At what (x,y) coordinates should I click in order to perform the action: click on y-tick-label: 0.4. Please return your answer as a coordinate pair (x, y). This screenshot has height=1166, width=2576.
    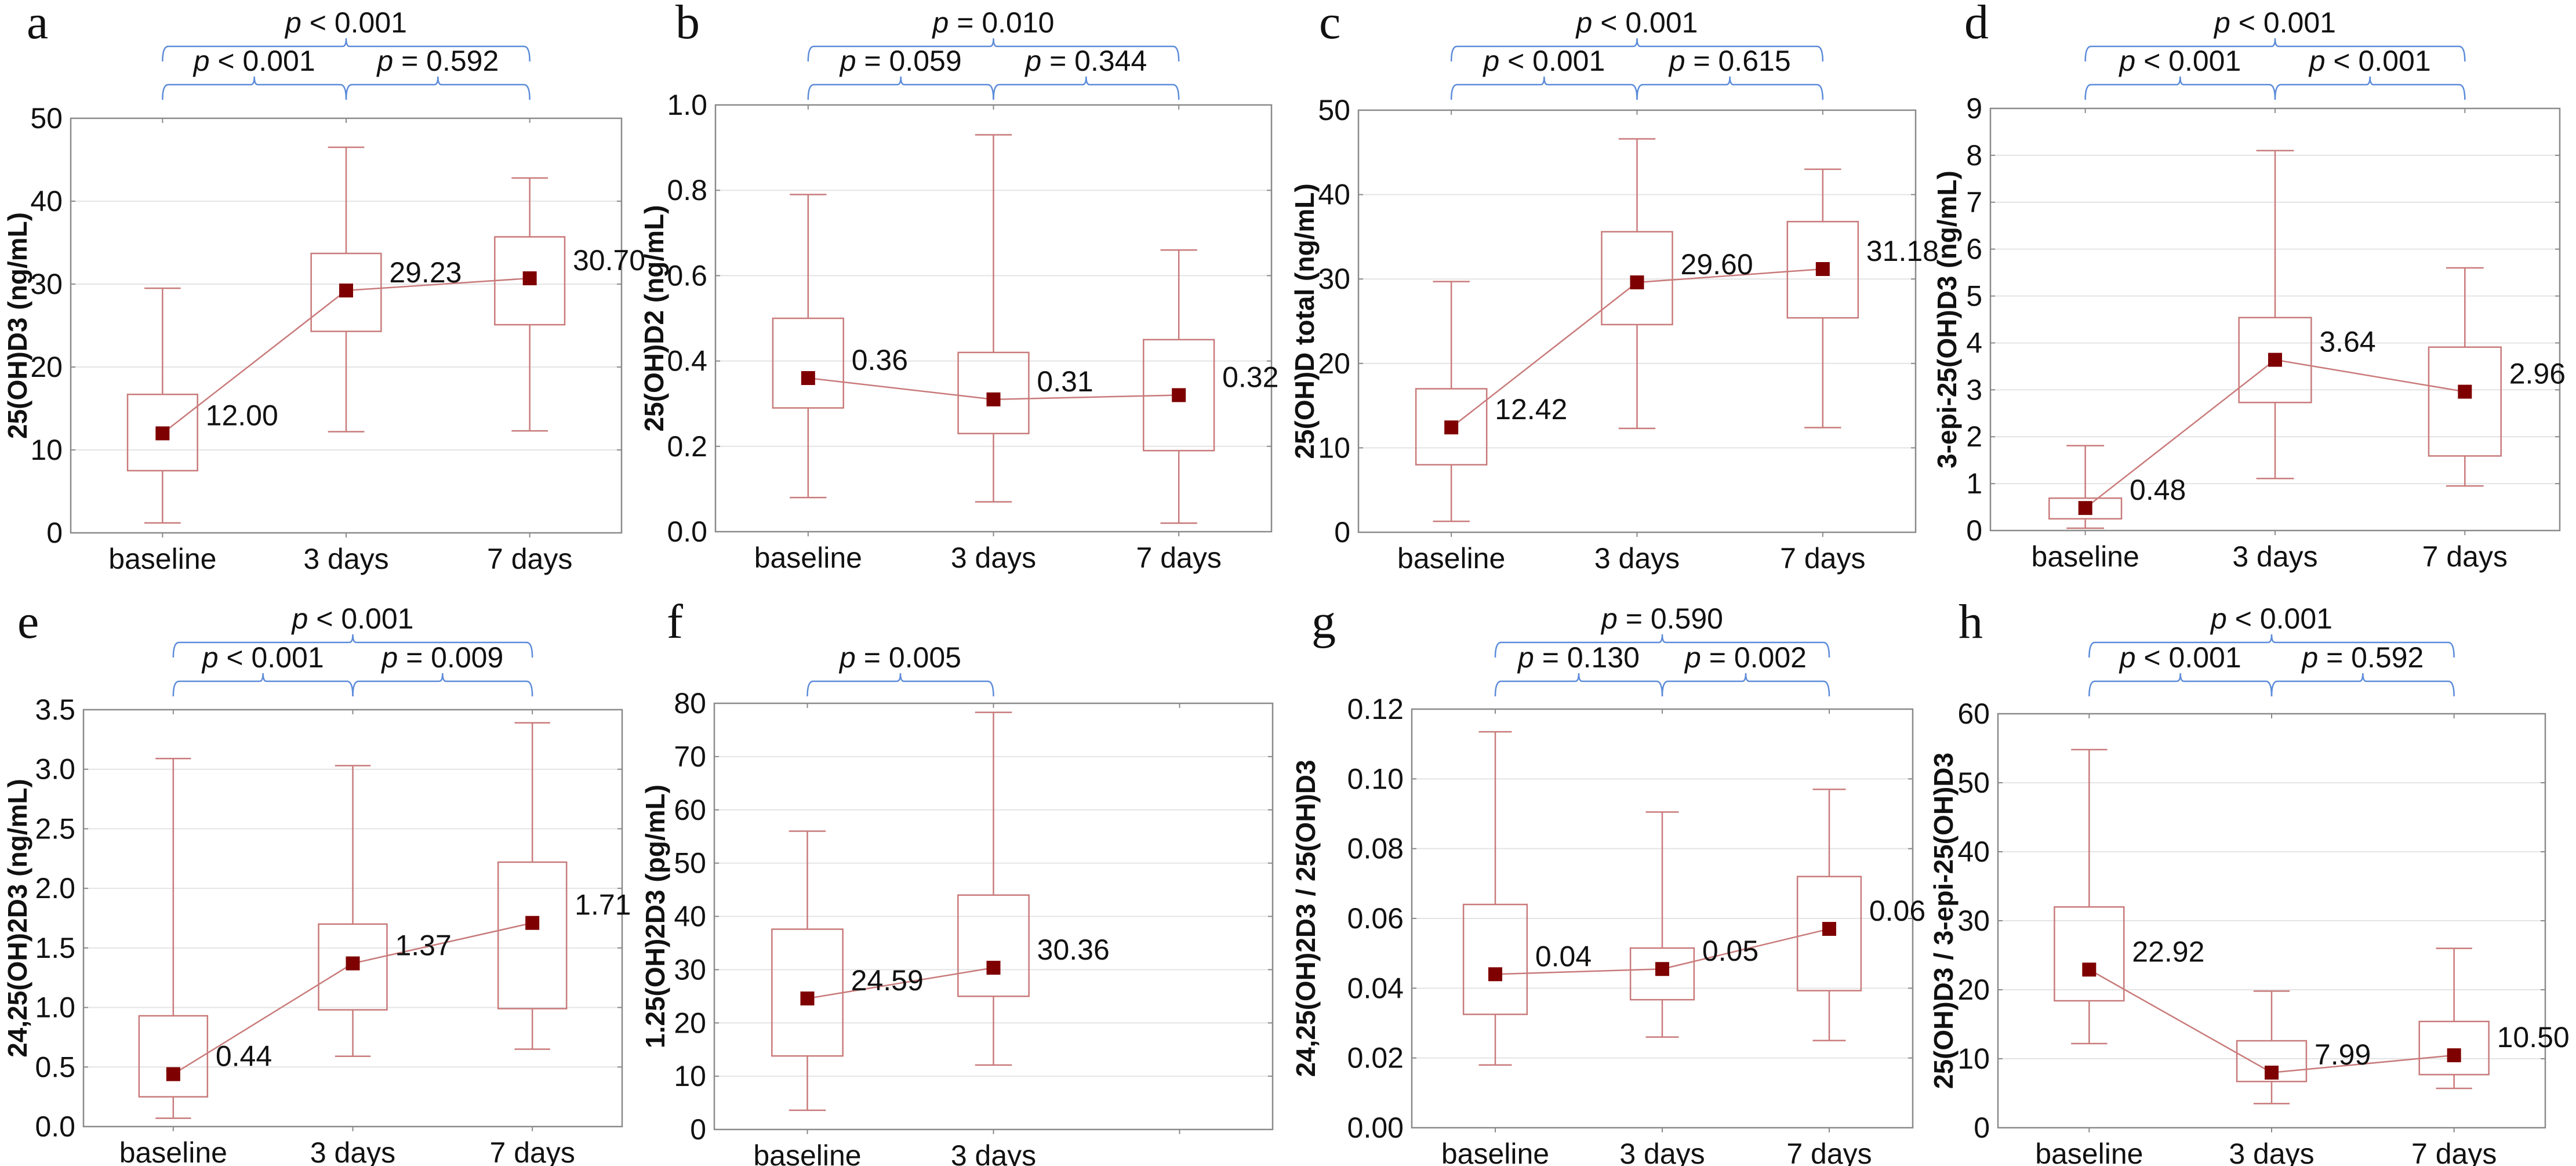
    Looking at the image, I should click on (687, 361).